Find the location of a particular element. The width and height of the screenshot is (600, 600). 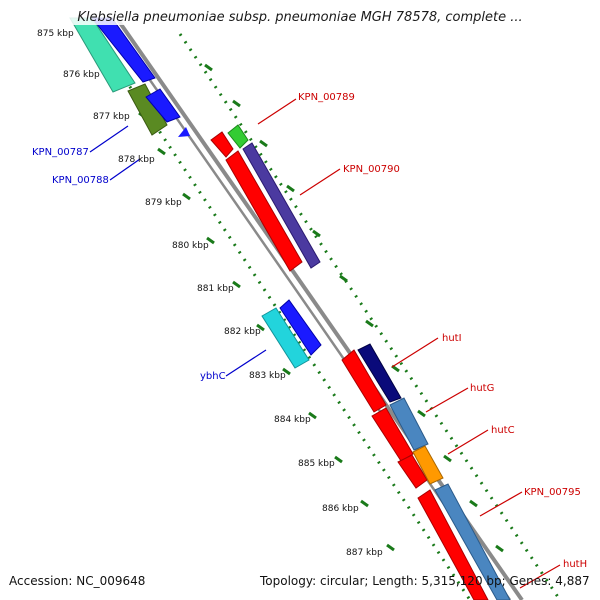

gene-forward-red-small is located at coordinates (222, 144).